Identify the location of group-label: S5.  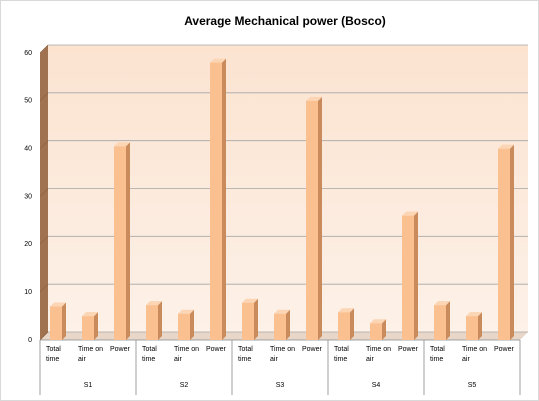
(472, 385).